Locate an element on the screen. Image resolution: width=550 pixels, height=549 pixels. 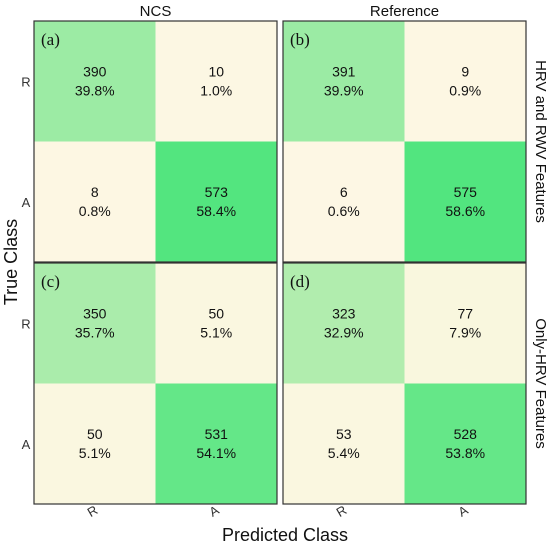
matrix-cell: 575 58.6% is located at coordinates (465, 201).